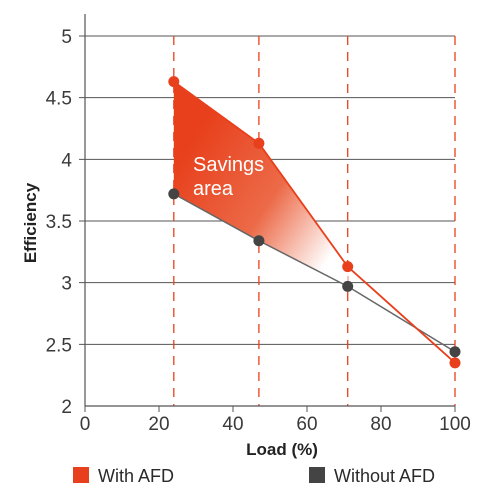 The width and height of the screenshot is (477, 495). I want to click on y-tick-label: 3.5, so click(59, 222).